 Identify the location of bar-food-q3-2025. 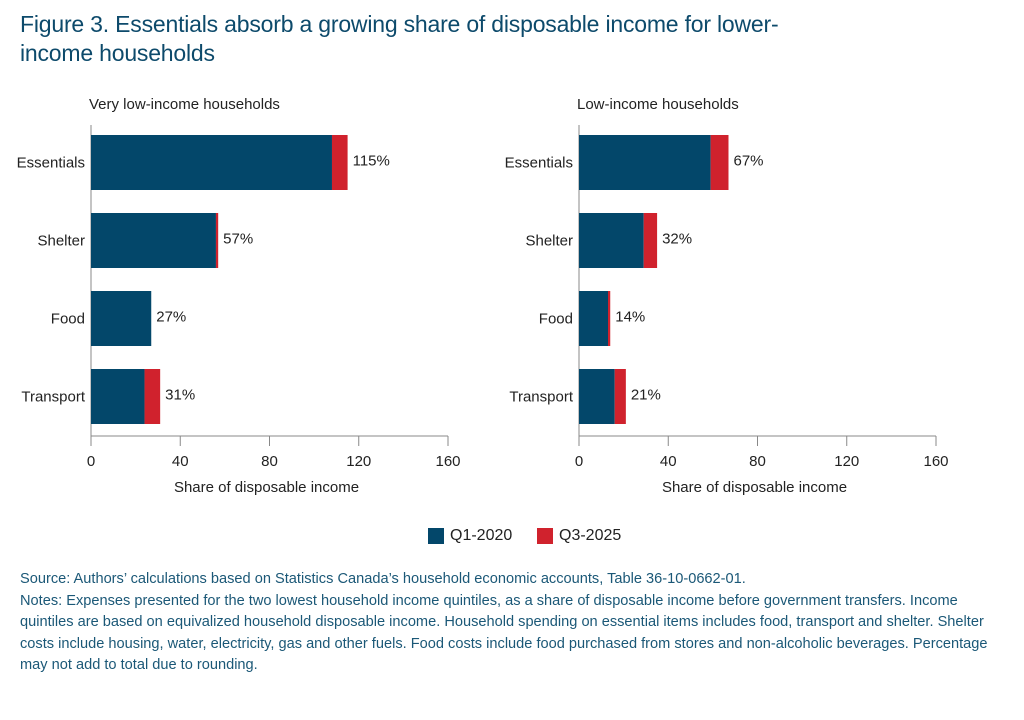
(609, 318).